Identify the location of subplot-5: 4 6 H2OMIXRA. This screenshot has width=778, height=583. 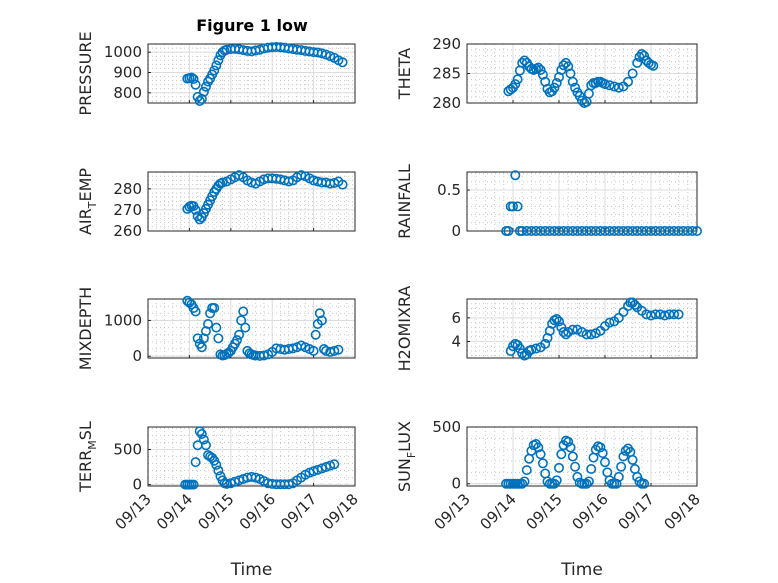
(546, 328).